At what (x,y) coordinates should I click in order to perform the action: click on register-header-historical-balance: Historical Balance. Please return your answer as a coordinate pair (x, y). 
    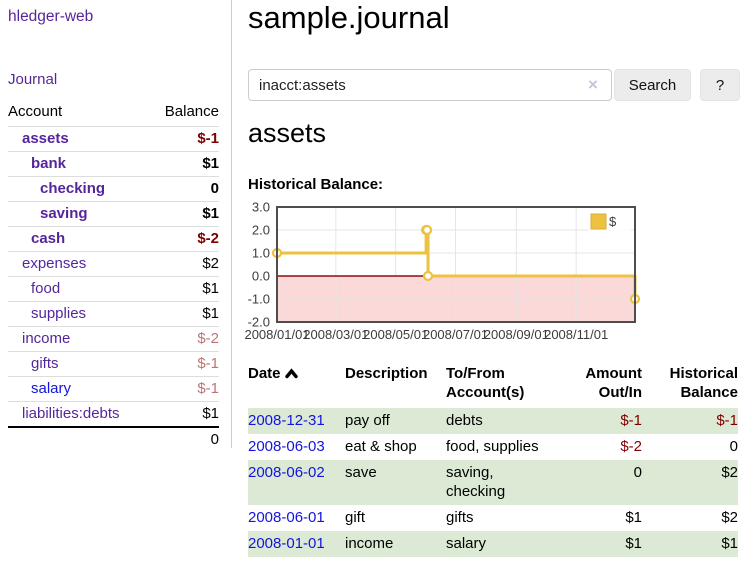
    Looking at the image, I should click on (703, 383).